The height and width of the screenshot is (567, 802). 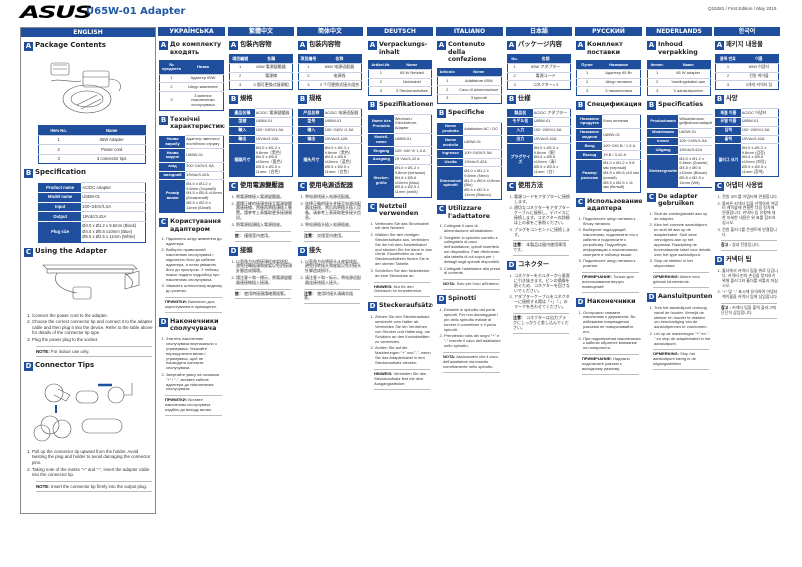 I want to click on spec-value: AC/DC 电源适配器, so click(x=342, y=113).